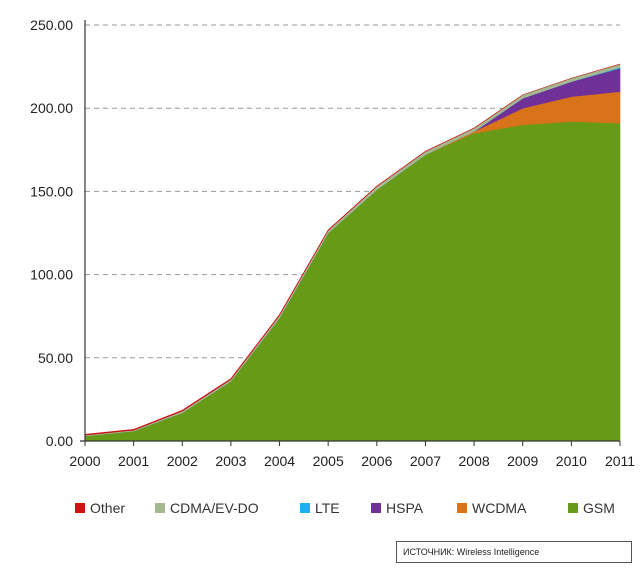  I want to click on legend-item-wcdma: WCDMA, so click(491, 508).